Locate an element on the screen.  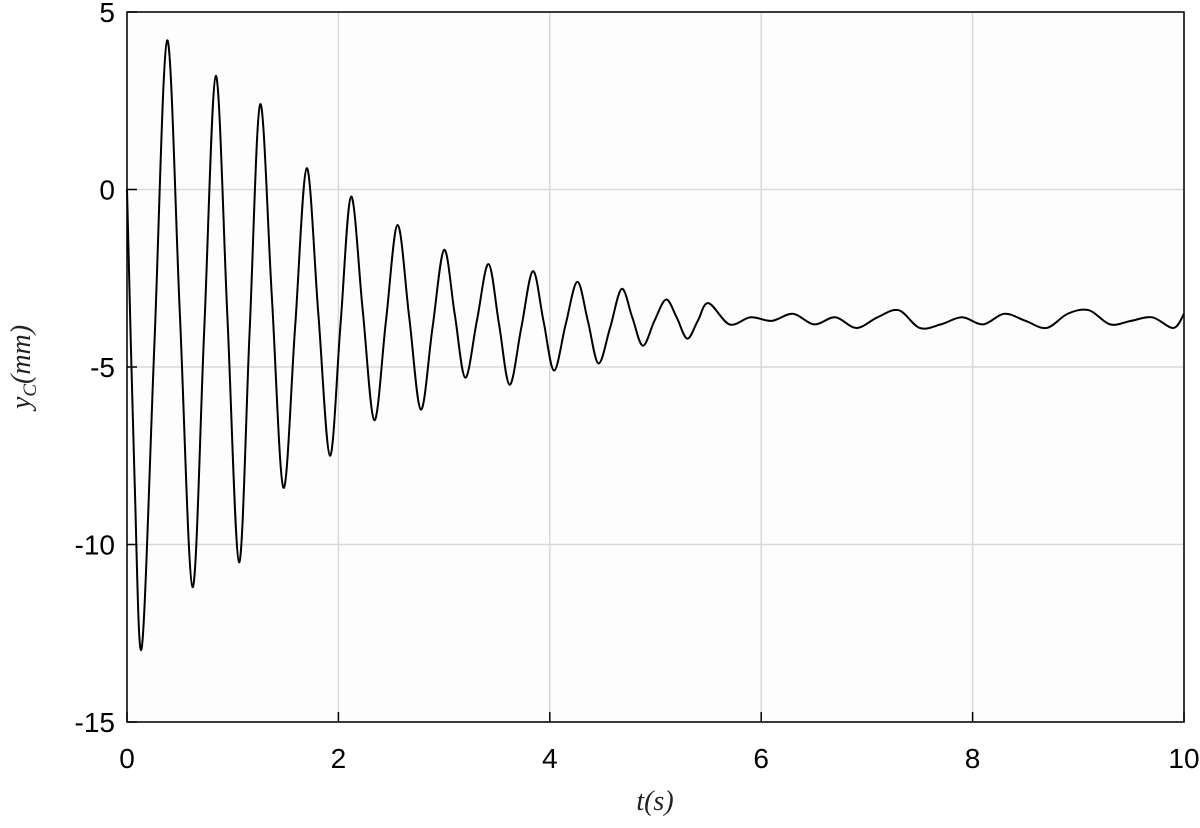
y-label-subscript: C is located at coordinates (30, 390).